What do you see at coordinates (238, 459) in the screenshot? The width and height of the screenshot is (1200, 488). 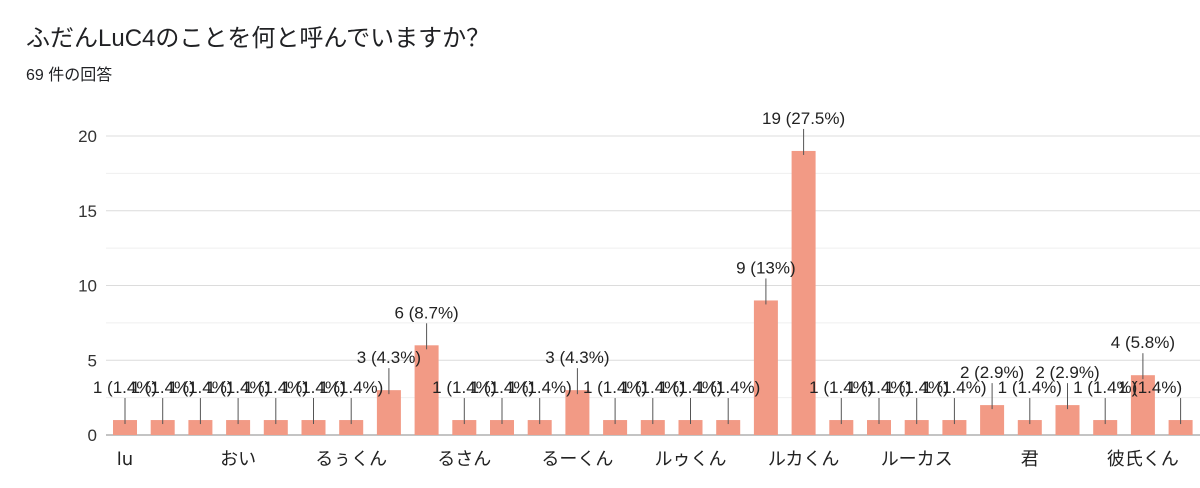 I see `category-label: おい` at bounding box center [238, 459].